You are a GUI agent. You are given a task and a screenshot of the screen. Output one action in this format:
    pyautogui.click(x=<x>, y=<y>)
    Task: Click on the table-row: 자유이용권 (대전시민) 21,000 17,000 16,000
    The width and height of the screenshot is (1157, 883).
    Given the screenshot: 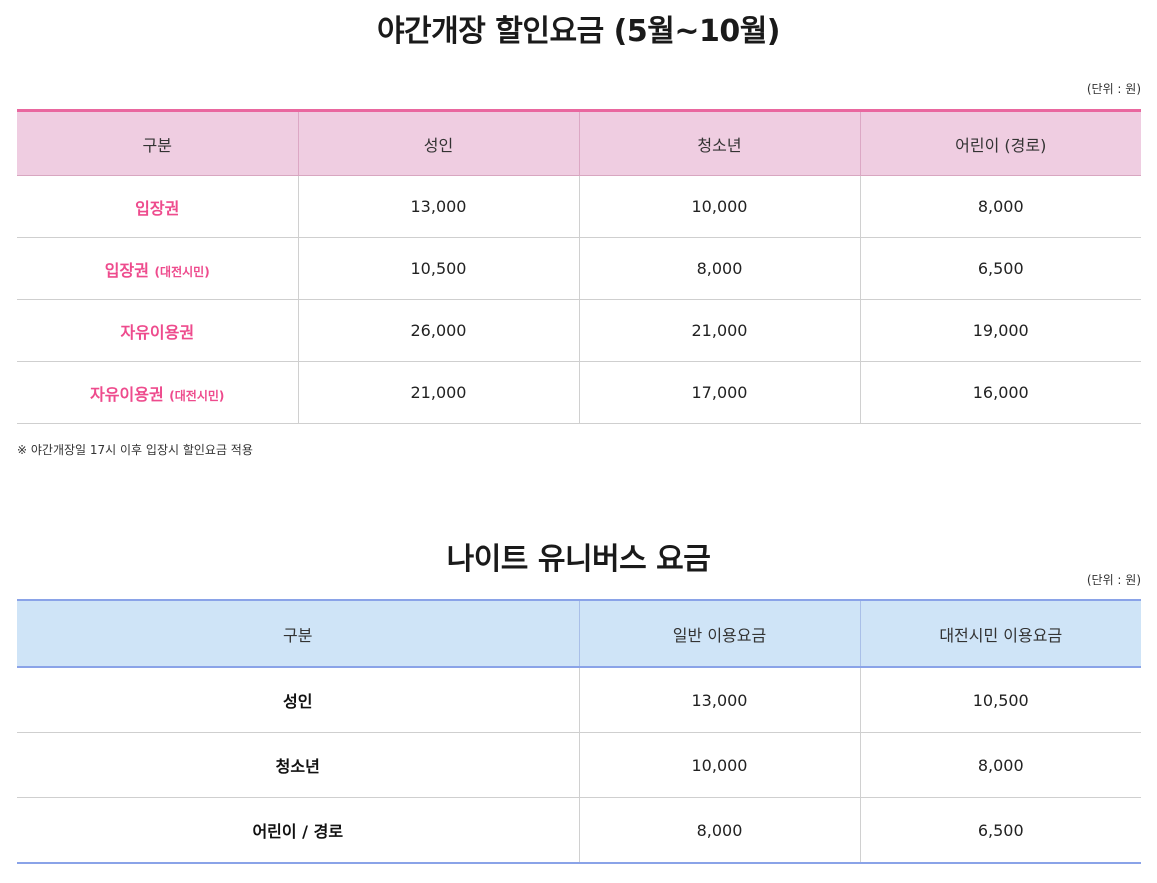 What is the action you would take?
    pyautogui.click(x=579, y=392)
    